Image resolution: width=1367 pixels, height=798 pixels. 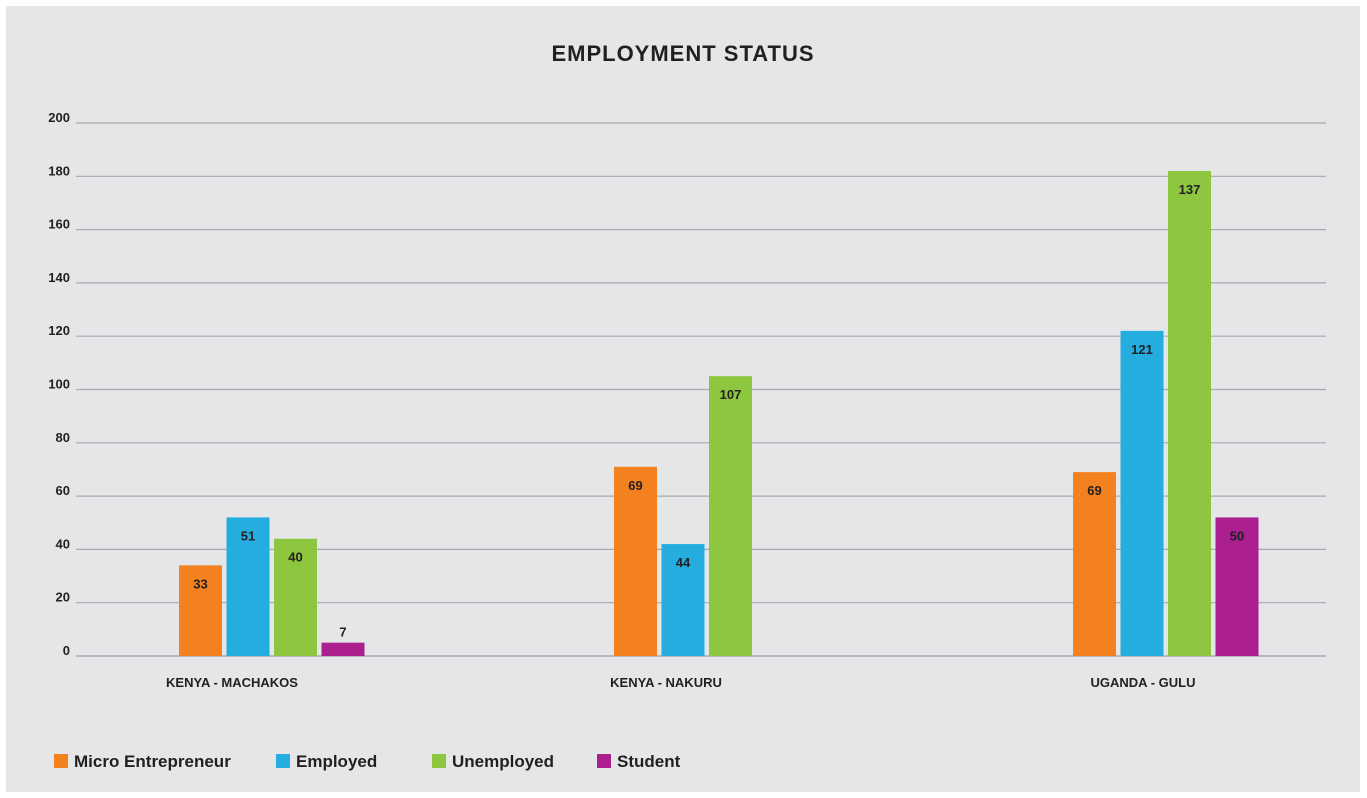 I want to click on y-tick-label: 180, so click(x=59, y=170).